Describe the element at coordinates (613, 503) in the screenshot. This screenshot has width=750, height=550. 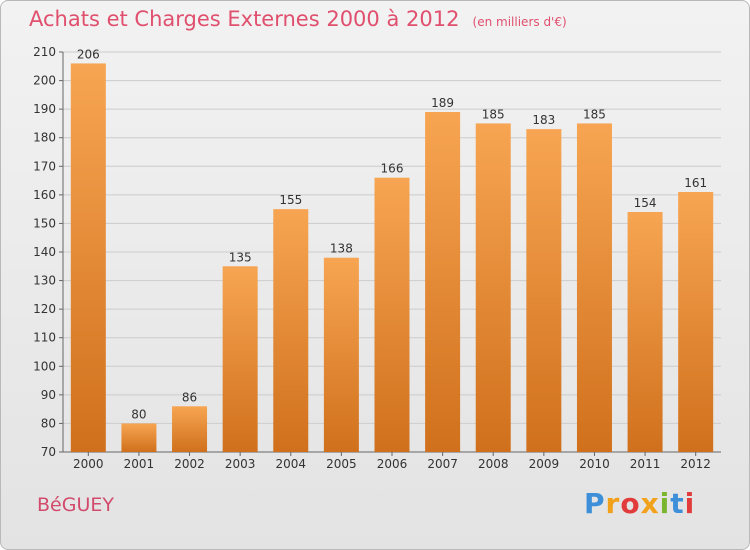
I see `logo-letter: r` at that location.